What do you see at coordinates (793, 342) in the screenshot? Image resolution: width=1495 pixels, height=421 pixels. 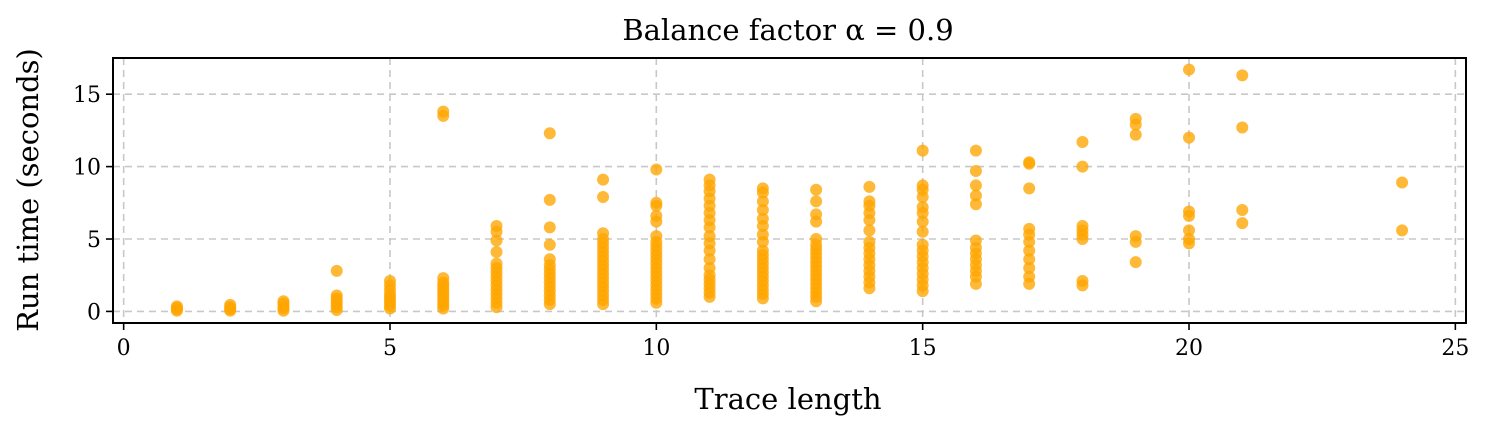 I see `x-axis-ticks: 0 5 10 15 20 25` at bounding box center [793, 342].